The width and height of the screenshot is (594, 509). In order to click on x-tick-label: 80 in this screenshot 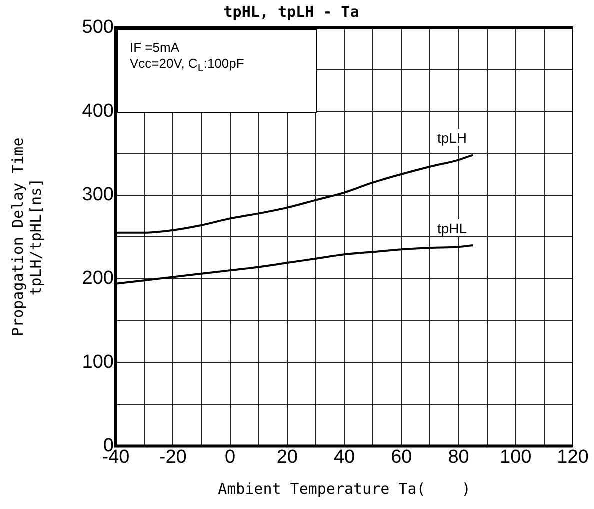, I will do `click(459, 457)`.